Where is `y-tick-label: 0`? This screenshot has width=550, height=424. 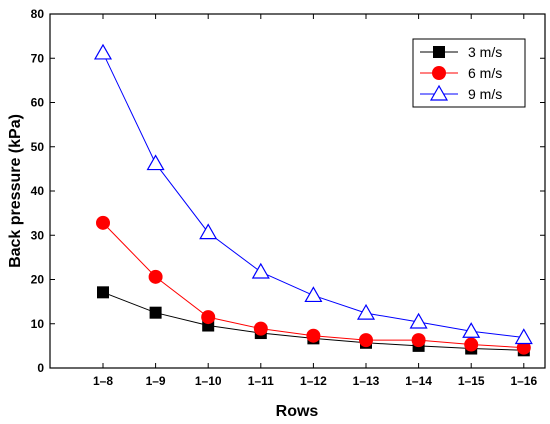
y-tick-label: 0 is located at coordinates (40, 368).